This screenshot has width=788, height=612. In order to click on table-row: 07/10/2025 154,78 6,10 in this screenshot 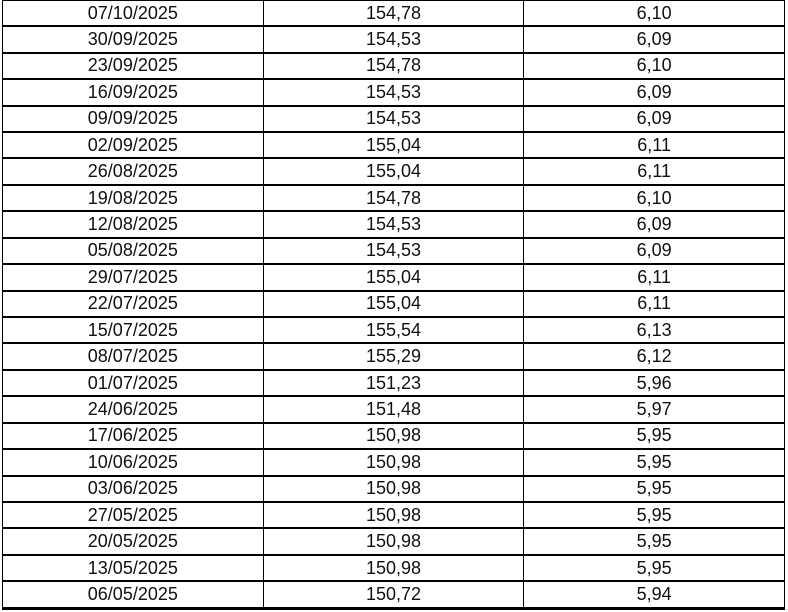, I will do `click(393, 14)`.